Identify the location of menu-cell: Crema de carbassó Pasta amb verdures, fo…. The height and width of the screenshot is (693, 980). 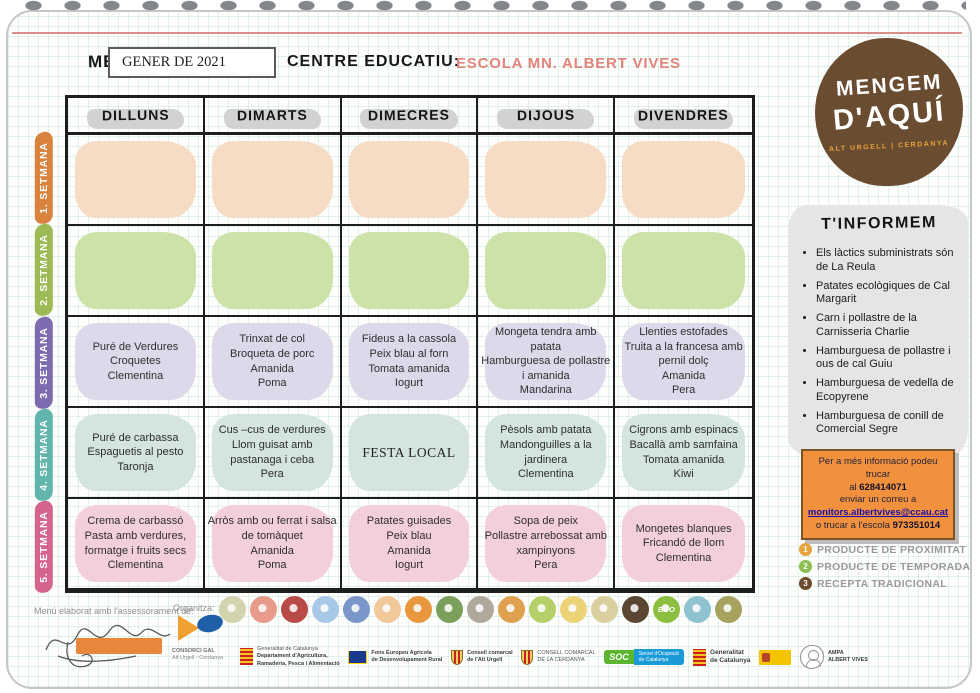
(136, 544).